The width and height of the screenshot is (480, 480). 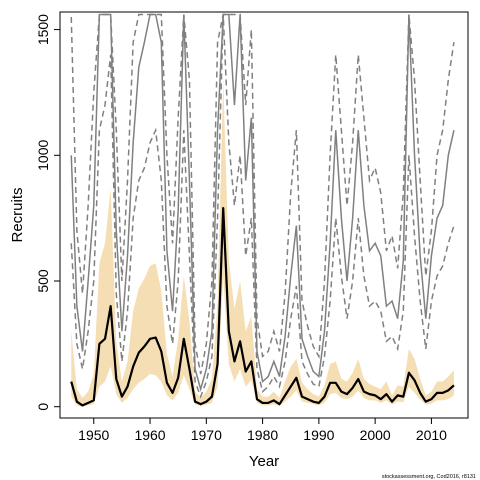 What do you see at coordinates (43, 29) in the screenshot?
I see `y-tick-label-1500: 1500` at bounding box center [43, 29].